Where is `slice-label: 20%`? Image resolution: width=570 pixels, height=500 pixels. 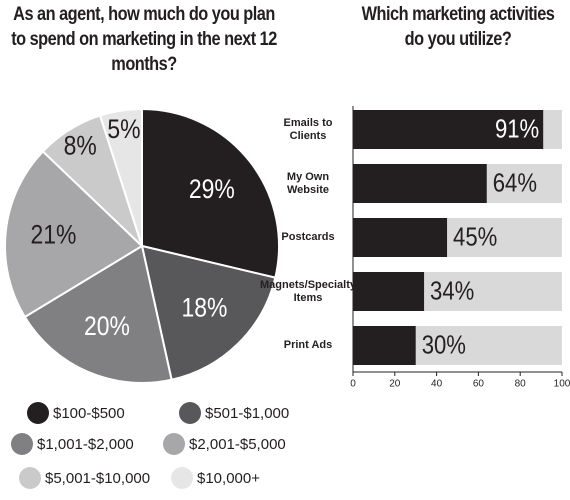 slice-label: 20% is located at coordinates (107, 326).